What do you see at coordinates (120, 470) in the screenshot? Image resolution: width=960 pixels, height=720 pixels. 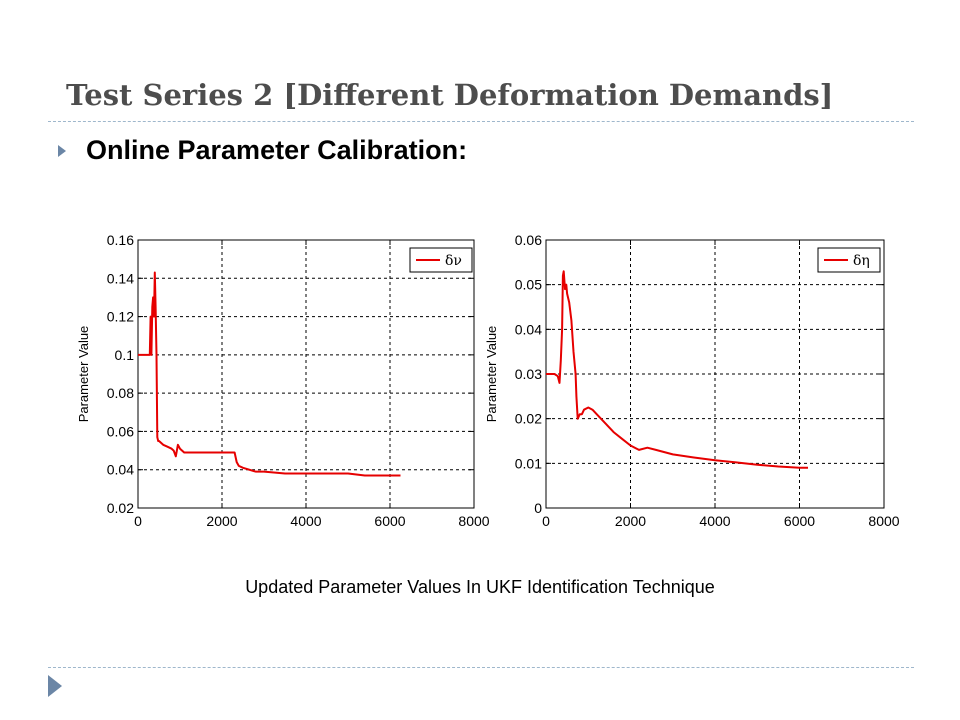 I see `chart1-ytick-label: 0.04` at bounding box center [120, 470].